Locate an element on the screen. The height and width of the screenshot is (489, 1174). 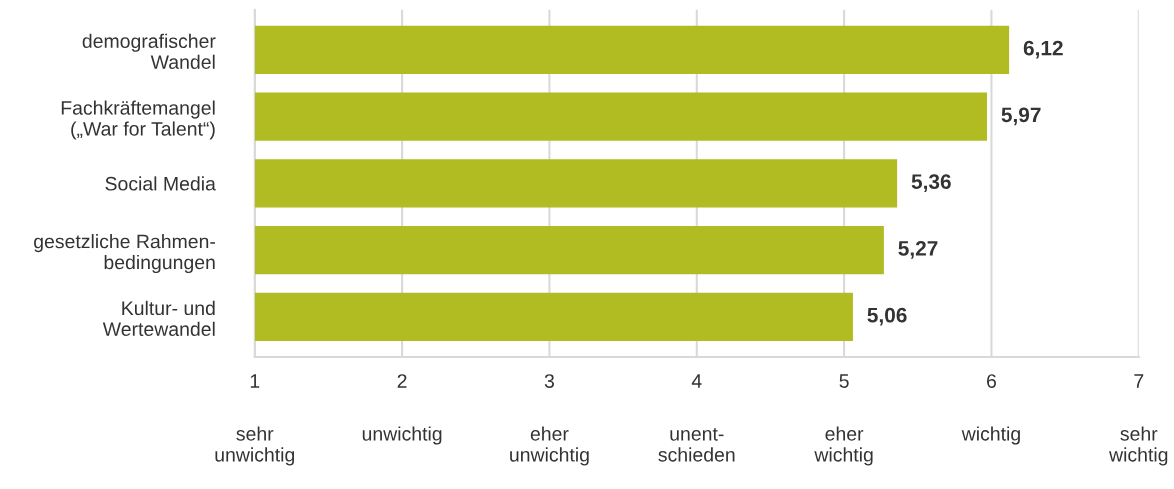
x-tick-label: 1 is located at coordinates (255, 381).